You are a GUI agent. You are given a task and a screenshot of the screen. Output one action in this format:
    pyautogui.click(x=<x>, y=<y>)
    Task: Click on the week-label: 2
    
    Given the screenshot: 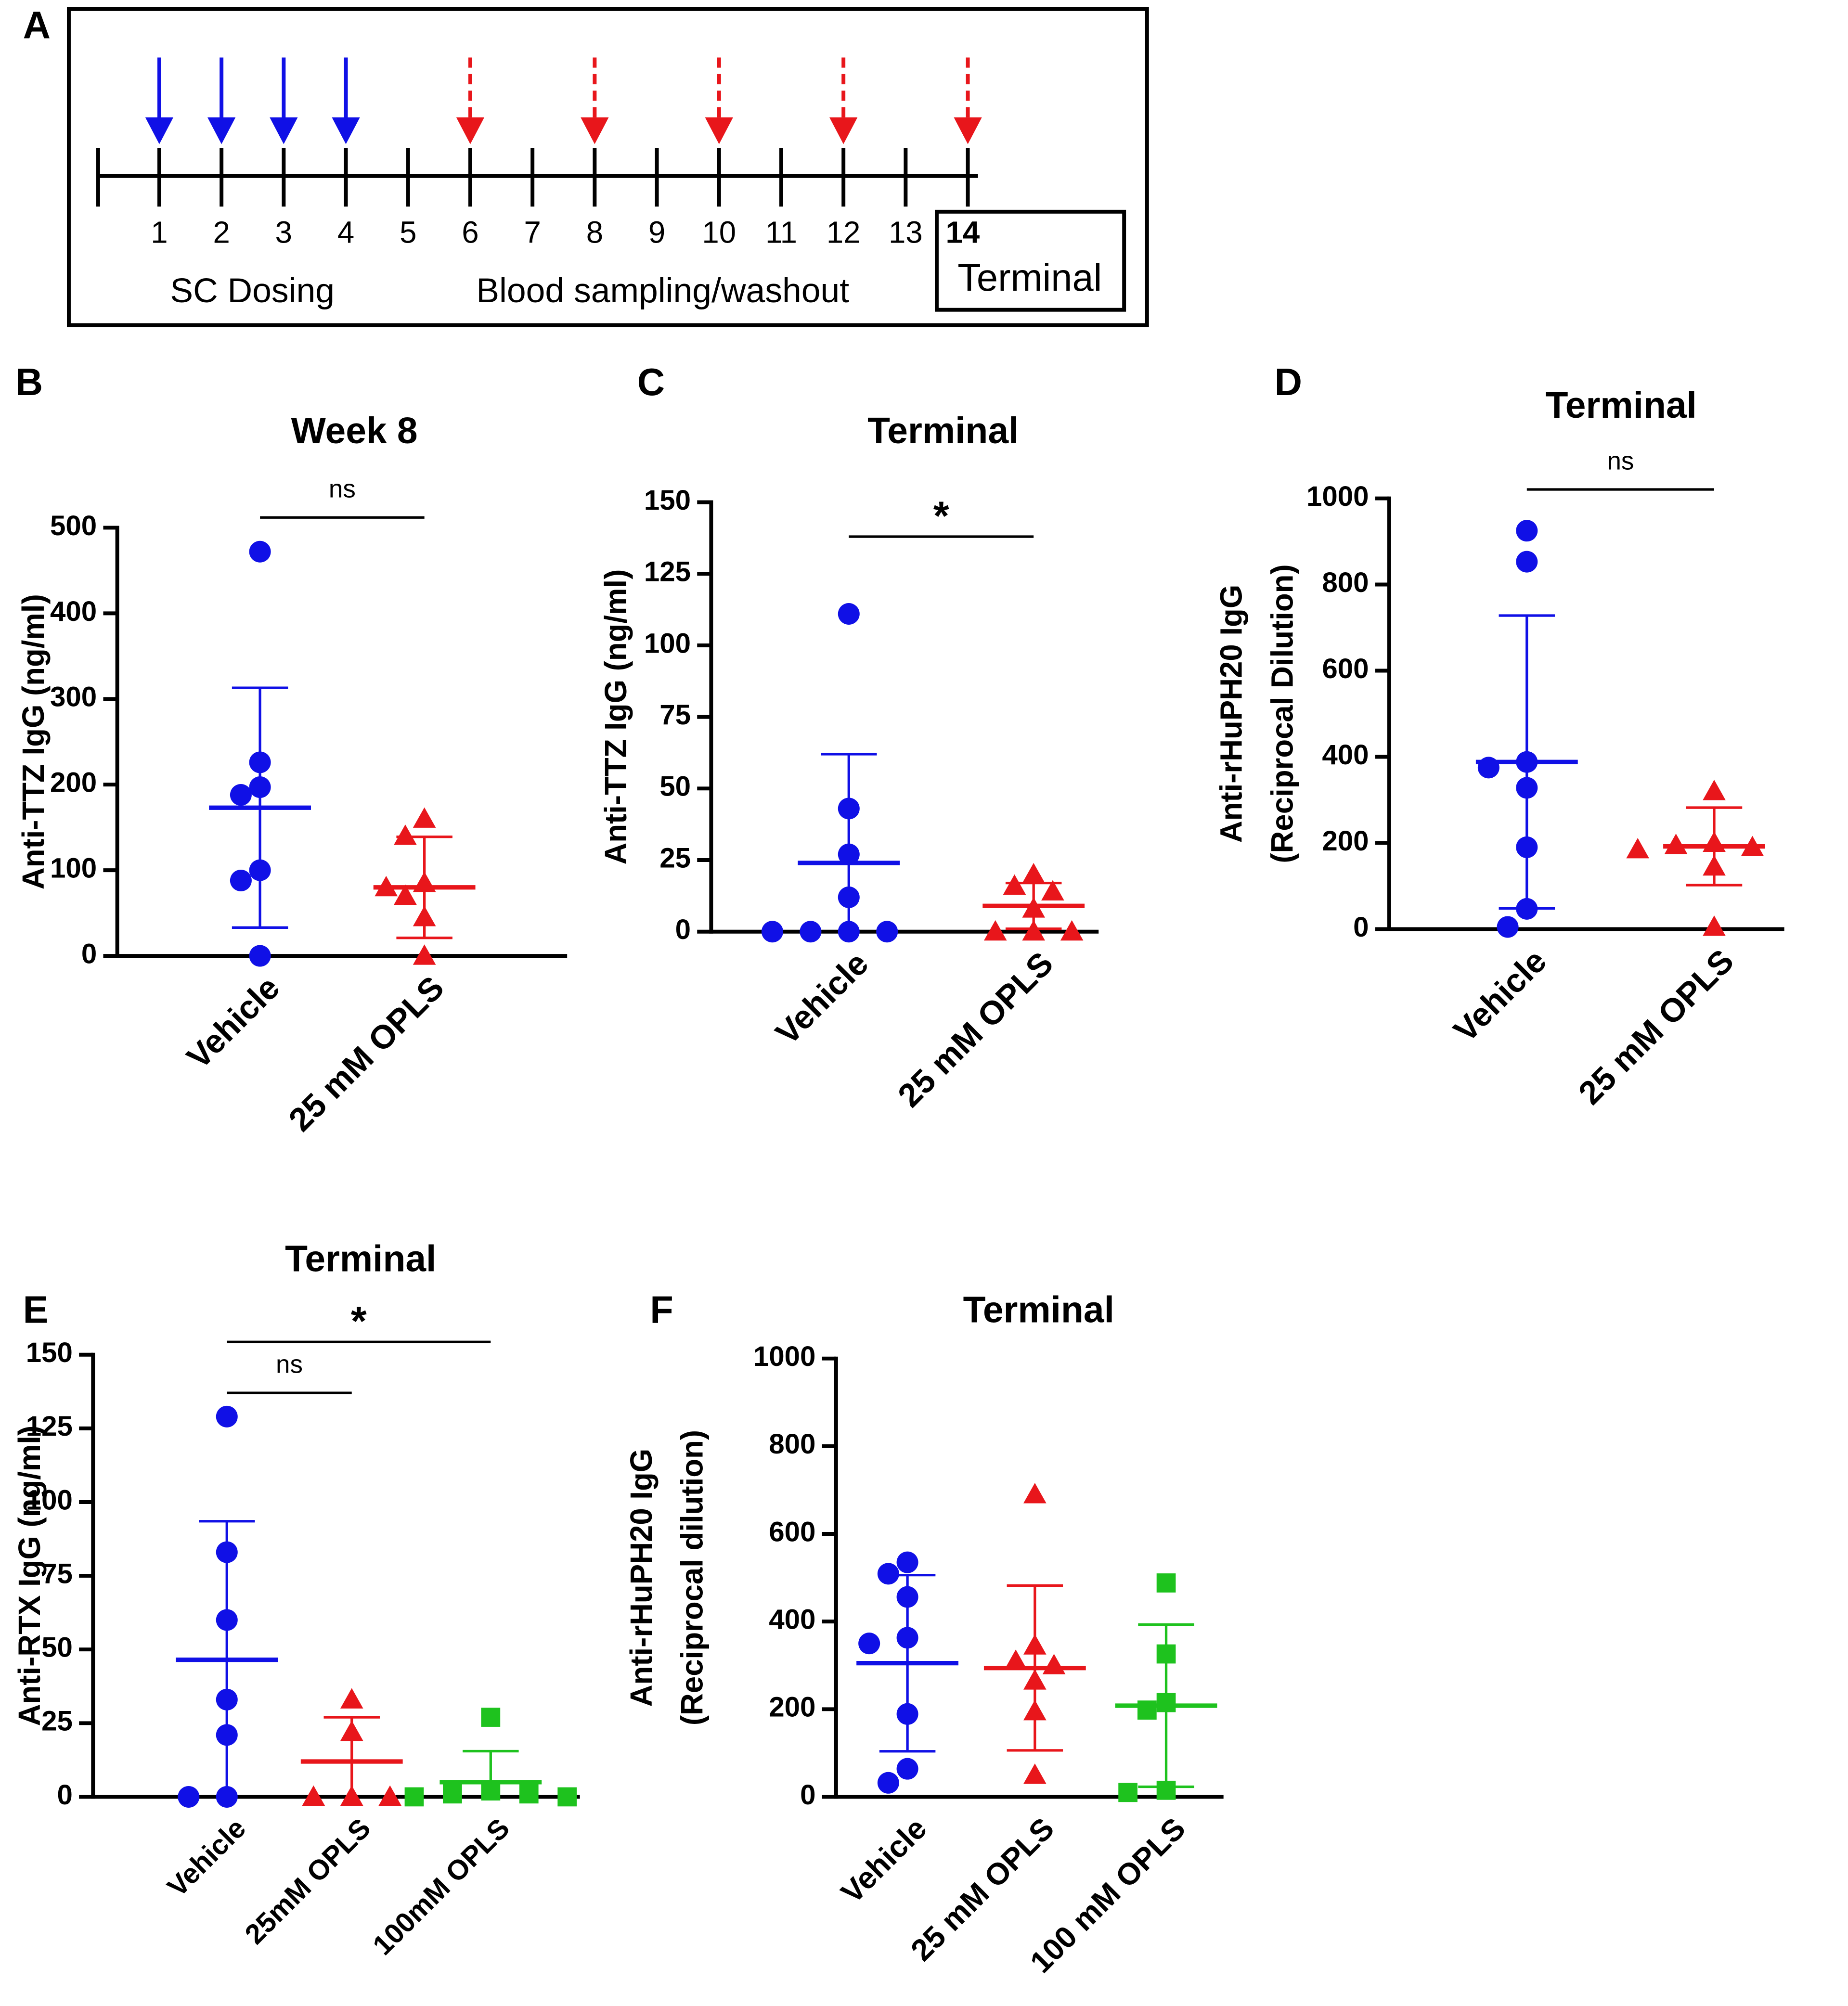 What is the action you would take?
    pyautogui.click(x=221, y=232)
    